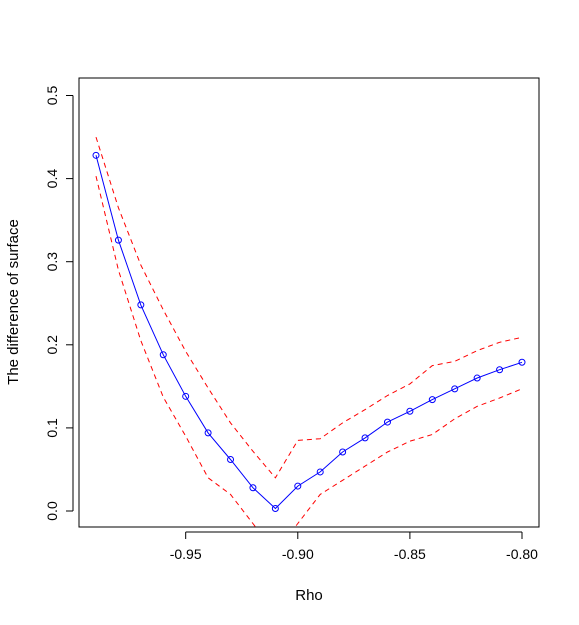 The image size is (579, 625). Describe the element at coordinates (52, 345) in the screenshot. I see `y-tick-label: 0.2` at that location.